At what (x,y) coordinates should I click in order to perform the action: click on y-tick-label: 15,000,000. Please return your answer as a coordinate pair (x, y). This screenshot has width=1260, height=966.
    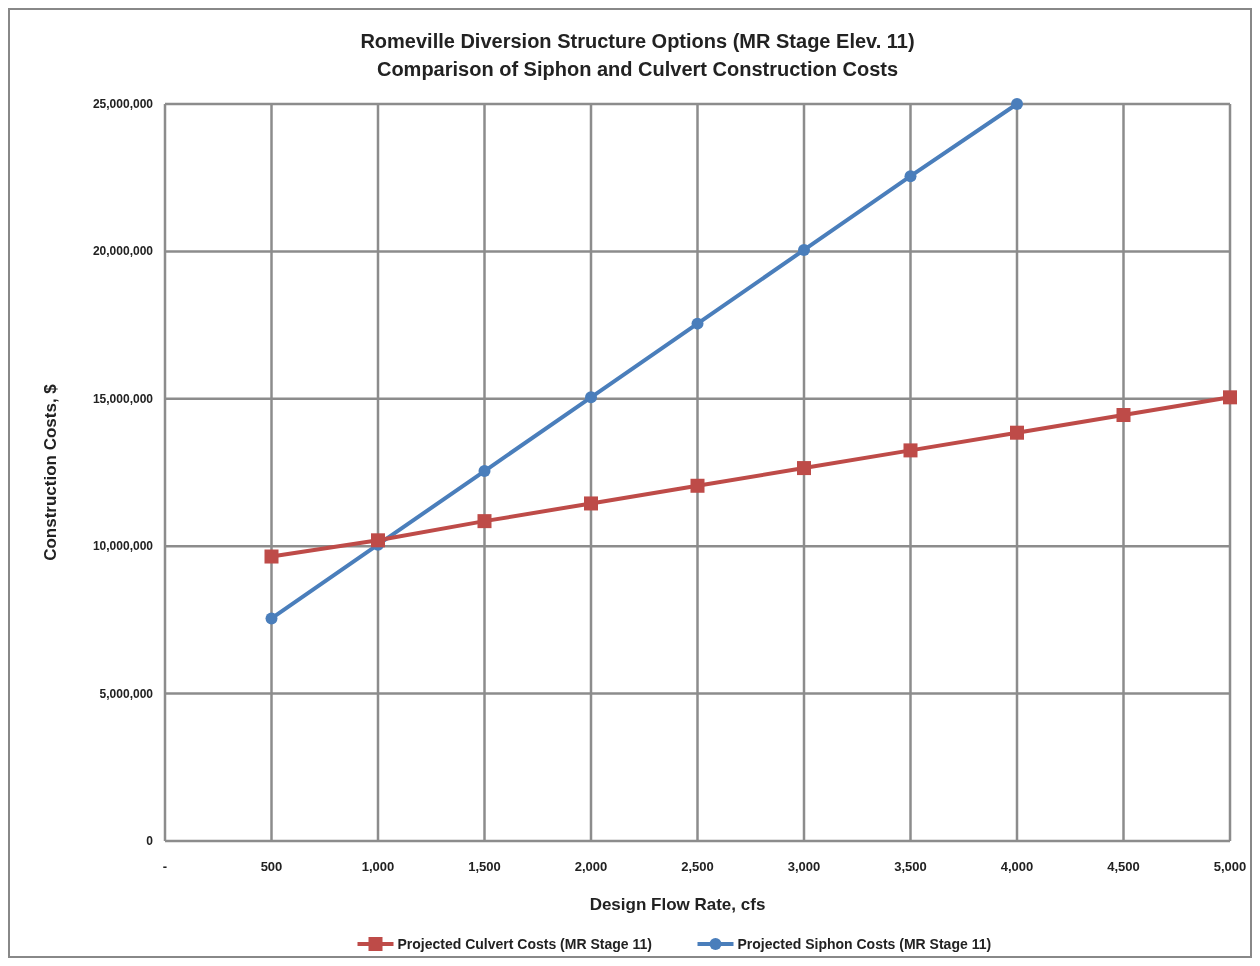
    Looking at the image, I should click on (123, 398).